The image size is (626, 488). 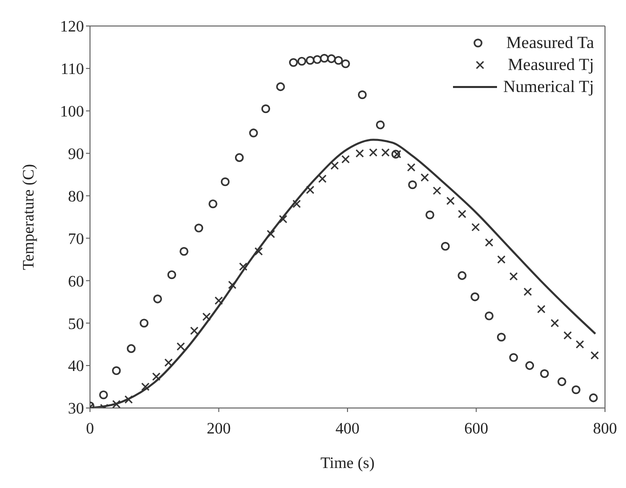 What do you see at coordinates (76, 155) in the screenshot?
I see `y-tick-label: 90` at bounding box center [76, 155].